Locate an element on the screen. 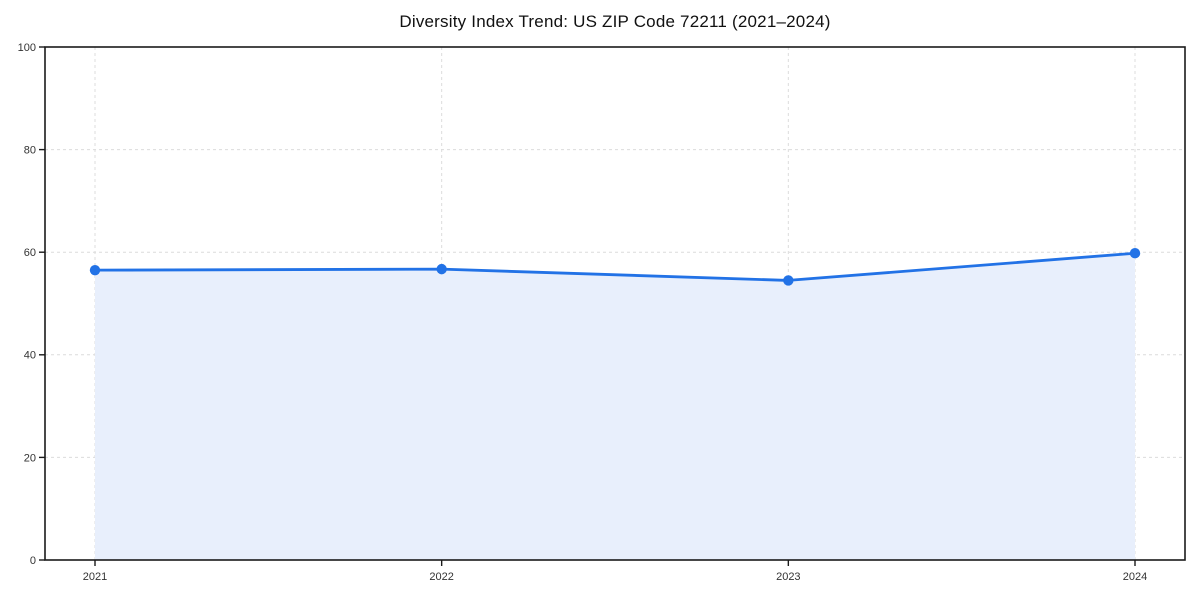  y-tick-label: 80 is located at coordinates (30, 150).